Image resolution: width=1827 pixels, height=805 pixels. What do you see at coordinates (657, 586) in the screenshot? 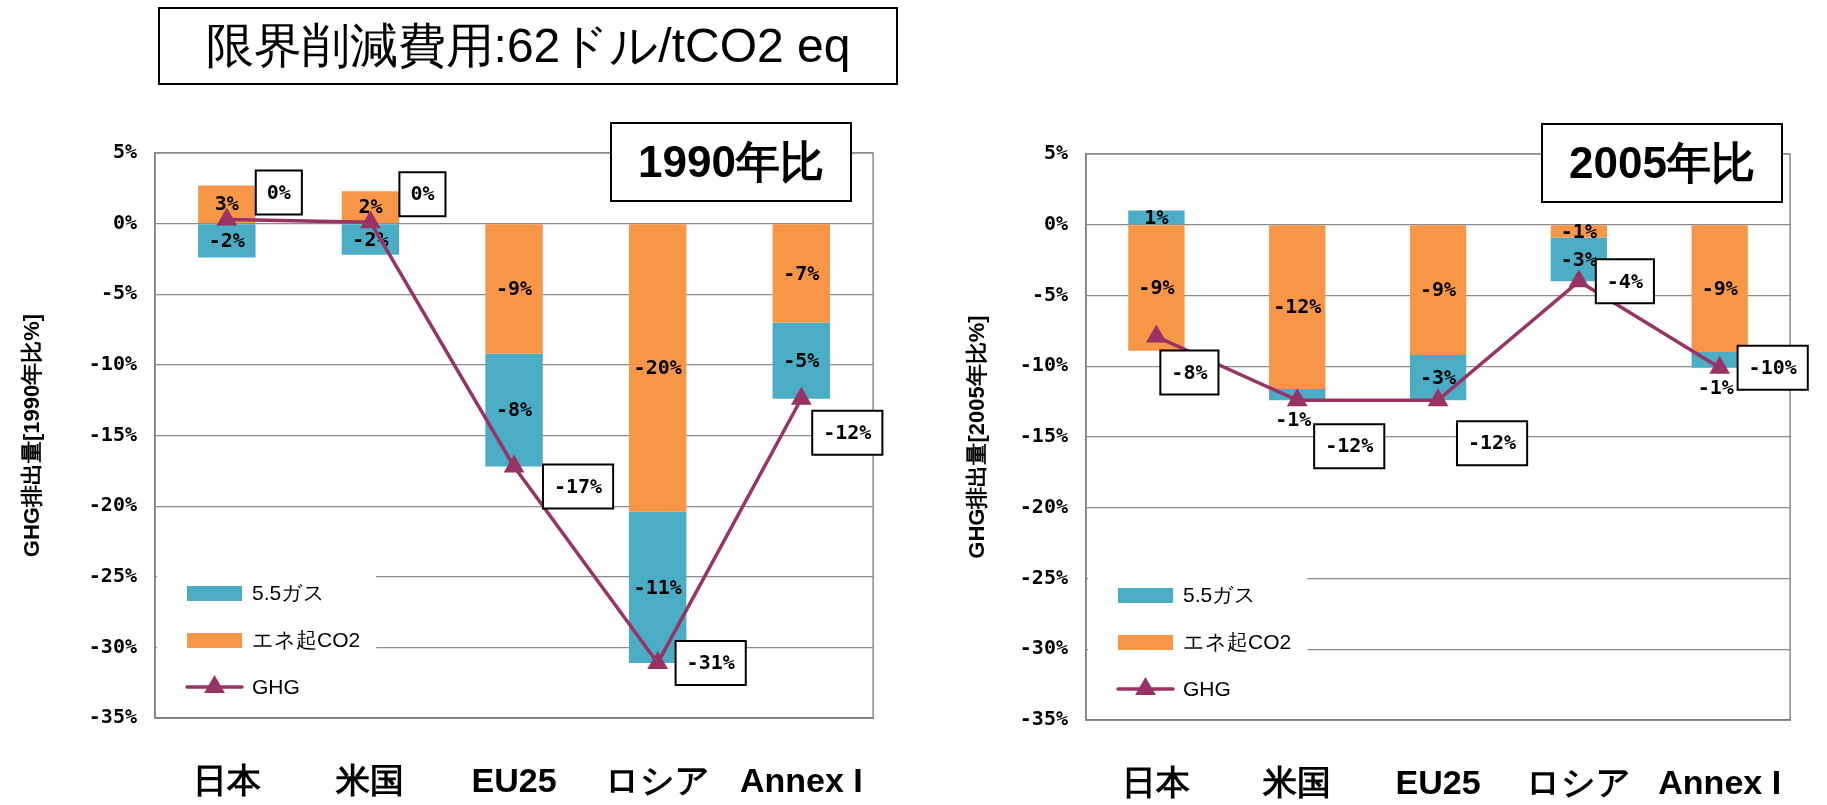
I see `data-label: -11%` at bounding box center [657, 586].